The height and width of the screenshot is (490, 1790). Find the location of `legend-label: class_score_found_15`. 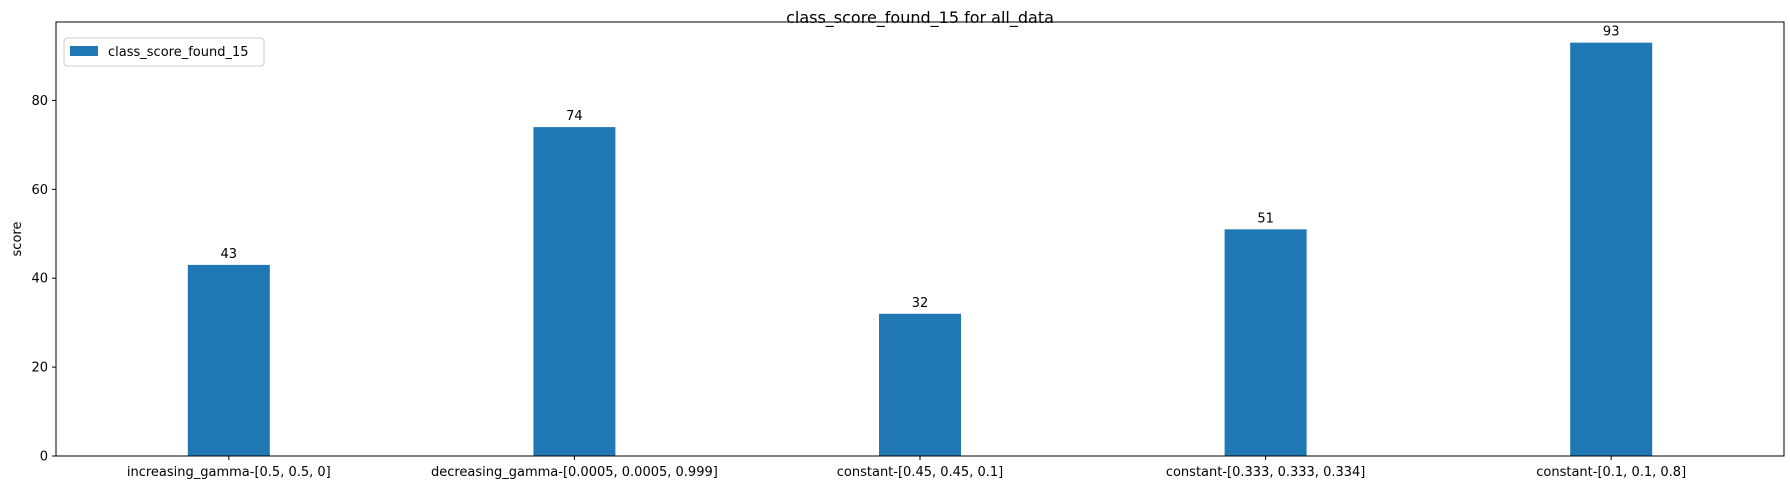

legend-label: class_score_found_15 is located at coordinates (178, 52).